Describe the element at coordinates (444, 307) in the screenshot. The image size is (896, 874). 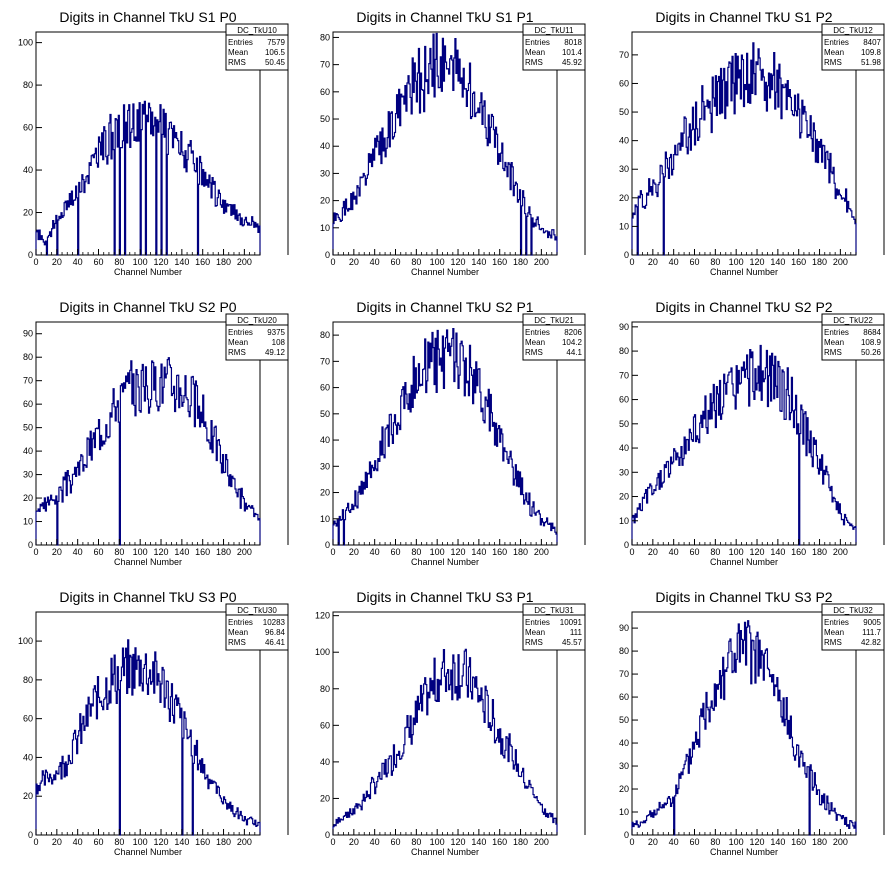
I see `chart-title: Digits in Channel TkU S2 P1` at that location.